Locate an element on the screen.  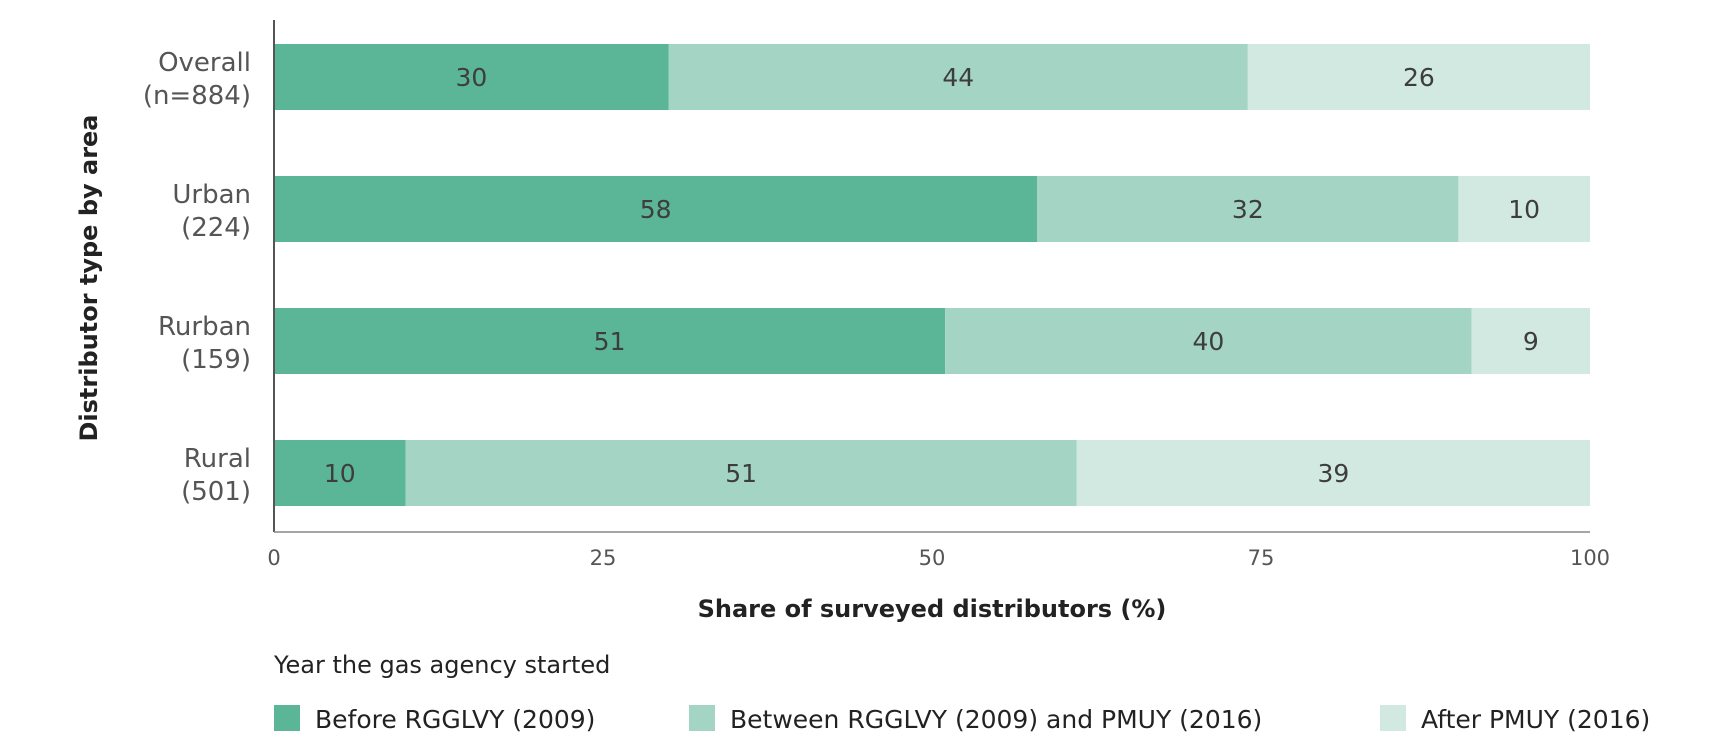
bar-value-label-3-0: 10 is located at coordinates (340, 473).